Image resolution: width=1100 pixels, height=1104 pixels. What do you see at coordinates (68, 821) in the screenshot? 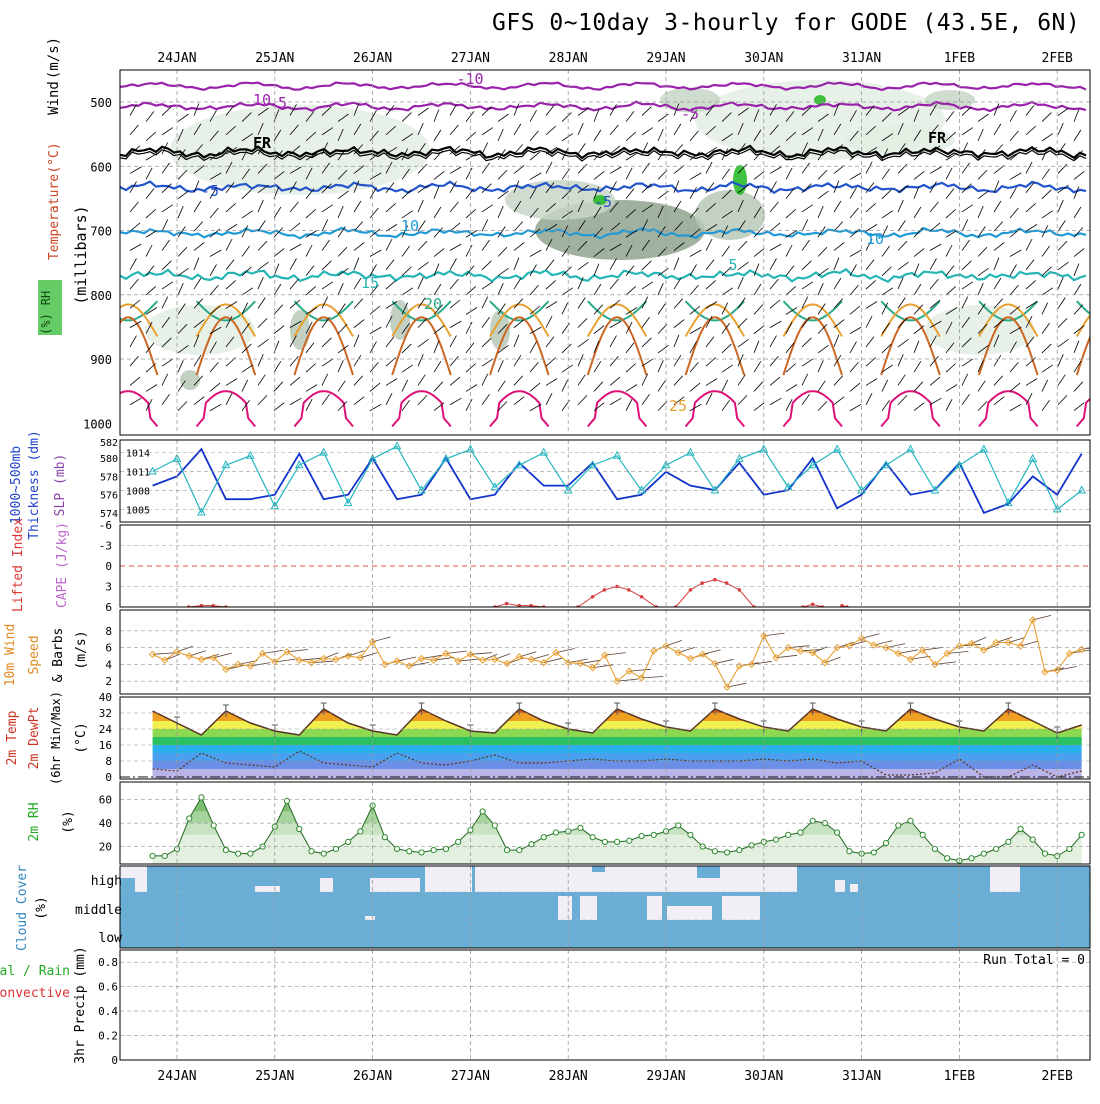
I see `rh2m-unit: (%)` at bounding box center [68, 821].